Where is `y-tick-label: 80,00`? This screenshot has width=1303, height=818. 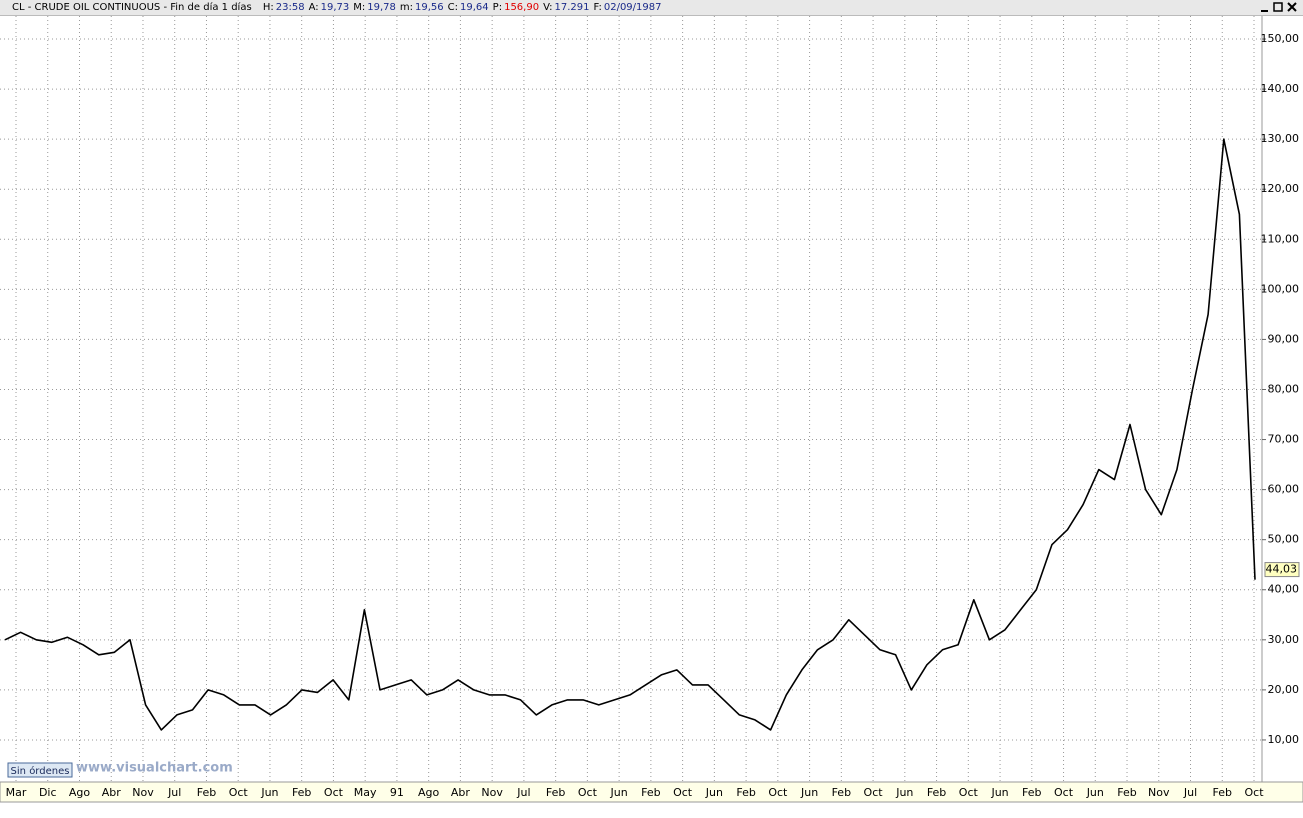
y-tick-label: 80,00 is located at coordinates (1284, 388).